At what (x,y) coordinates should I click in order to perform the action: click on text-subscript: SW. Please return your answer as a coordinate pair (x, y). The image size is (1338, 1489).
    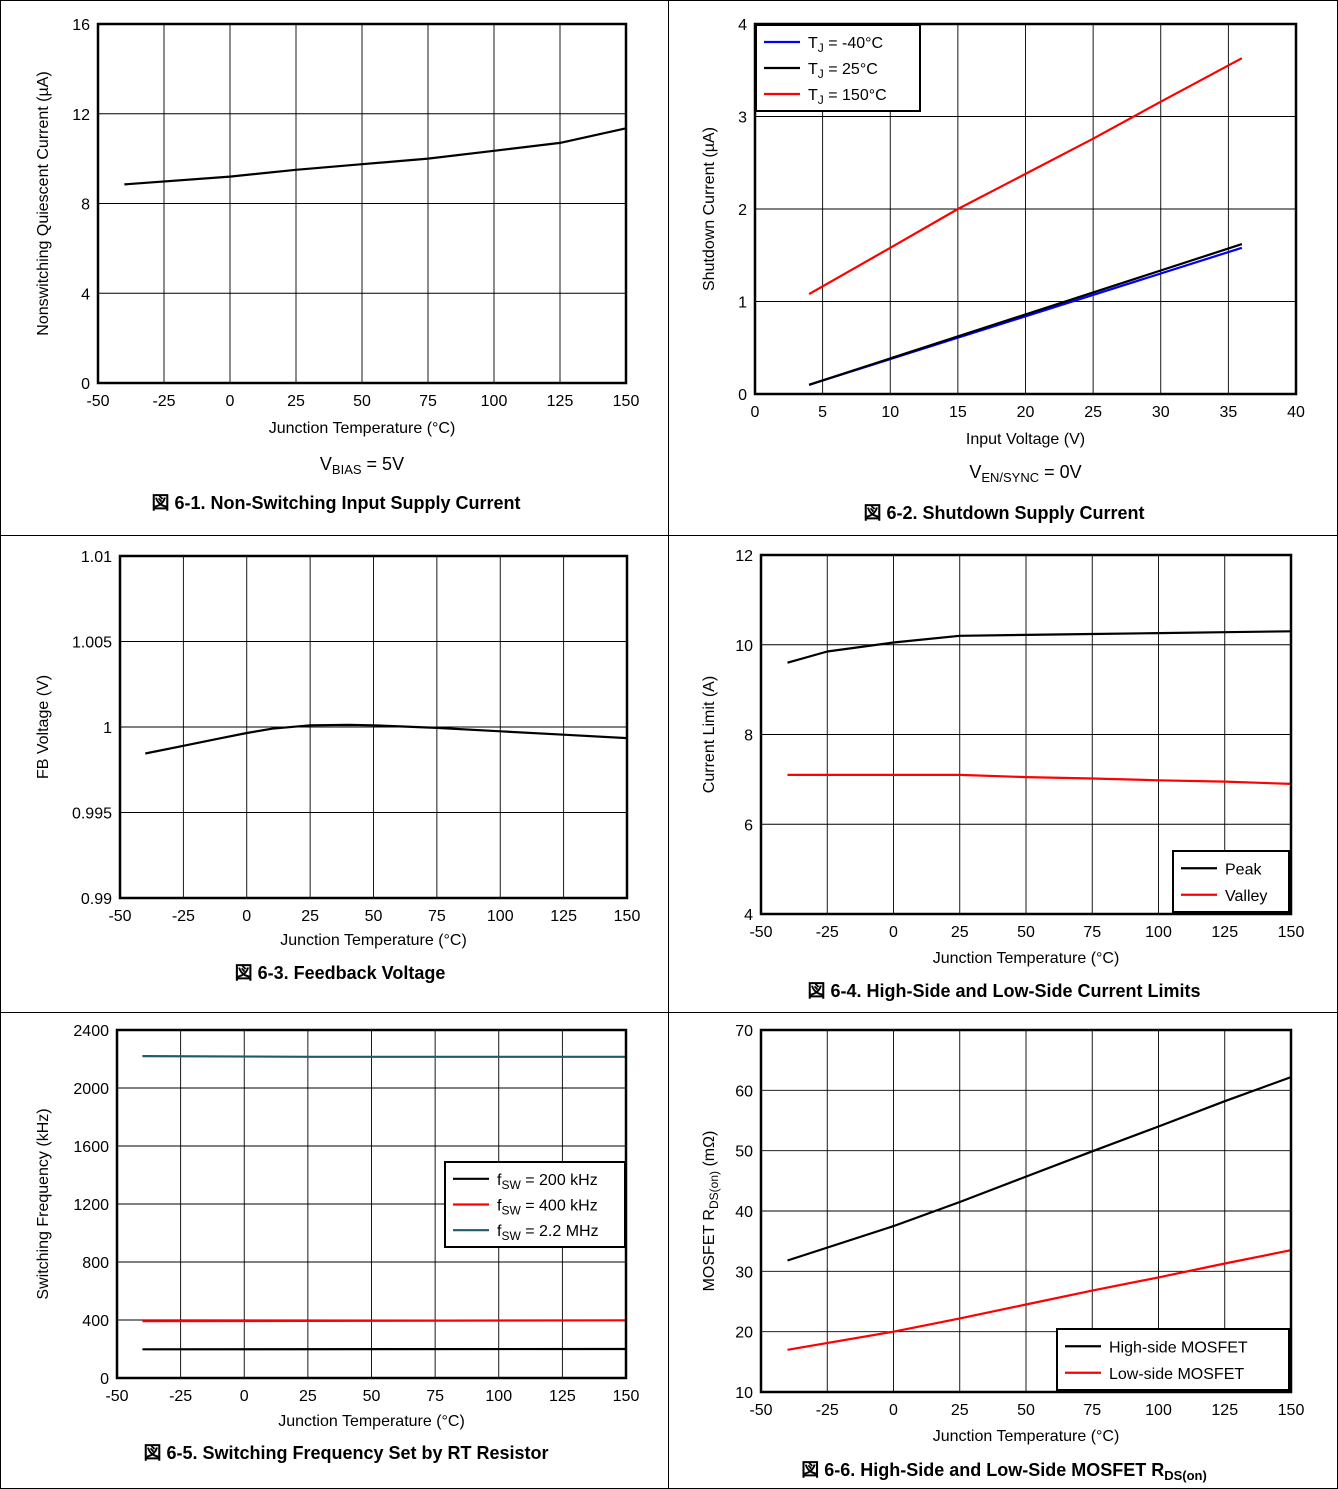
    Looking at the image, I should click on (511, 1185).